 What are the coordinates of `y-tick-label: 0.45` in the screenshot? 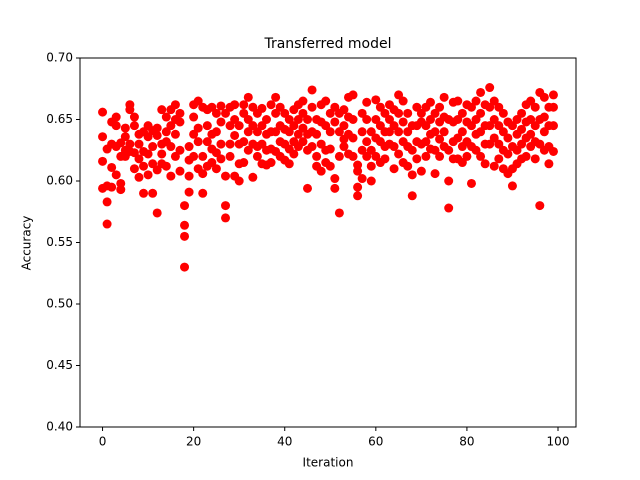 It's located at (59, 365).